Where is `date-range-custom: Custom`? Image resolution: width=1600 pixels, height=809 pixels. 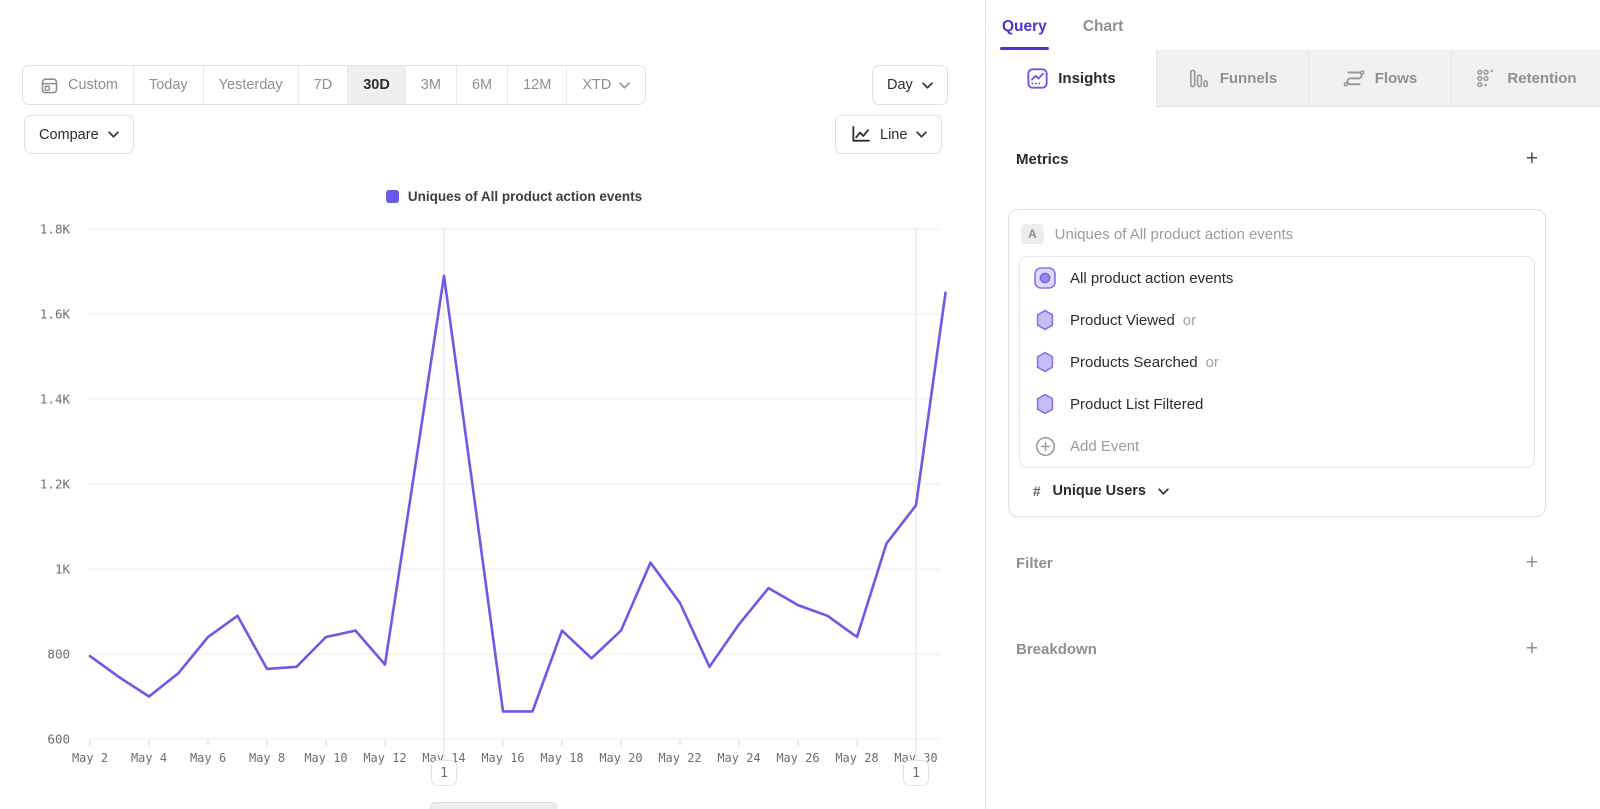 date-range-custom: Custom is located at coordinates (78, 85).